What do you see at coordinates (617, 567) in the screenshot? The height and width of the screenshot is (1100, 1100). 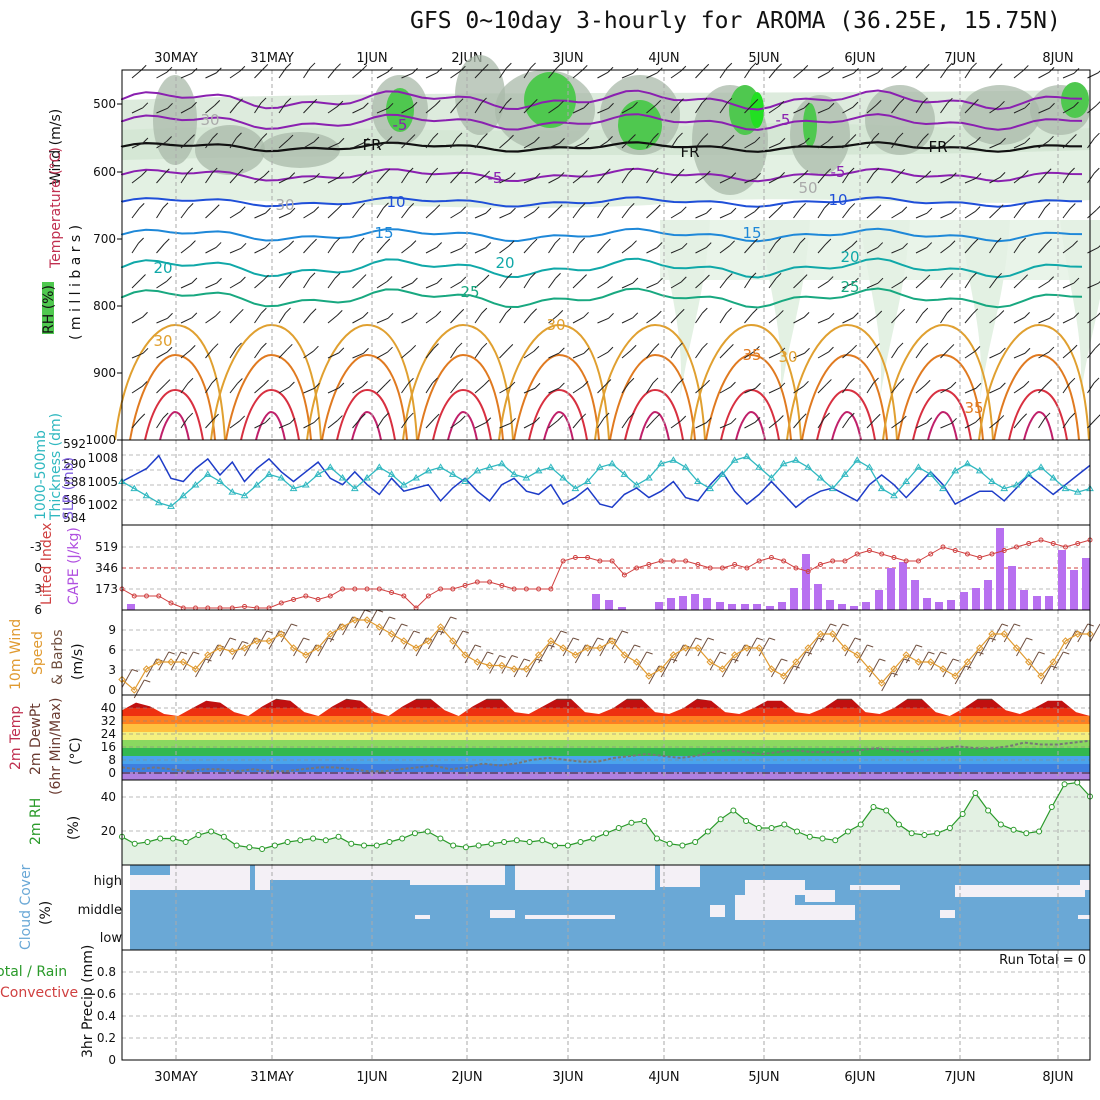 I see `cape-grid` at bounding box center [617, 567].